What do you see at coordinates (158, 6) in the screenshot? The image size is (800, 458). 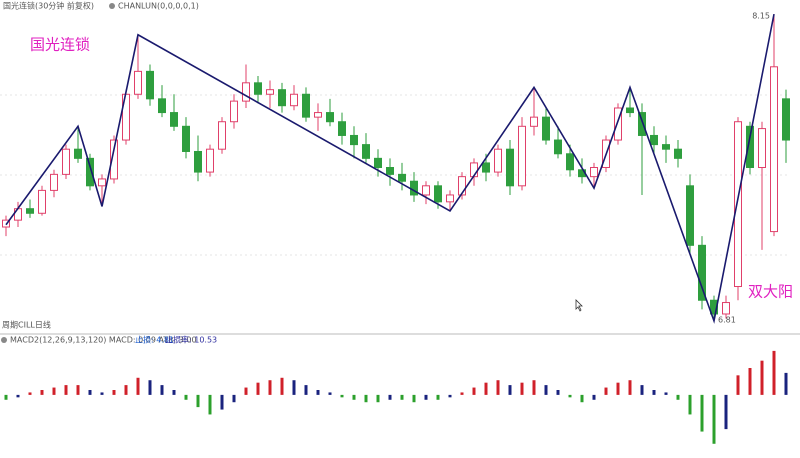 I see `indicator-label: CHANLUN(0,0,0,0,1)` at bounding box center [158, 6].